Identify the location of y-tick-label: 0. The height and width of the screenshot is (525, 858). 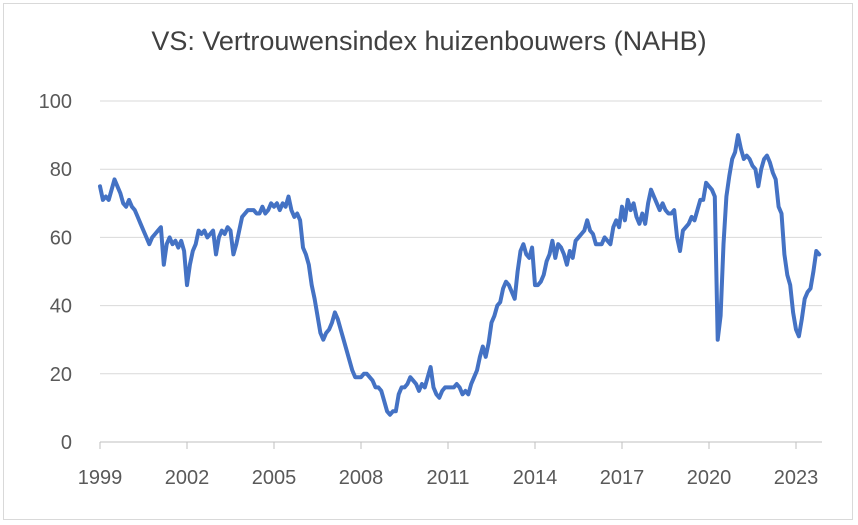
(66, 443).